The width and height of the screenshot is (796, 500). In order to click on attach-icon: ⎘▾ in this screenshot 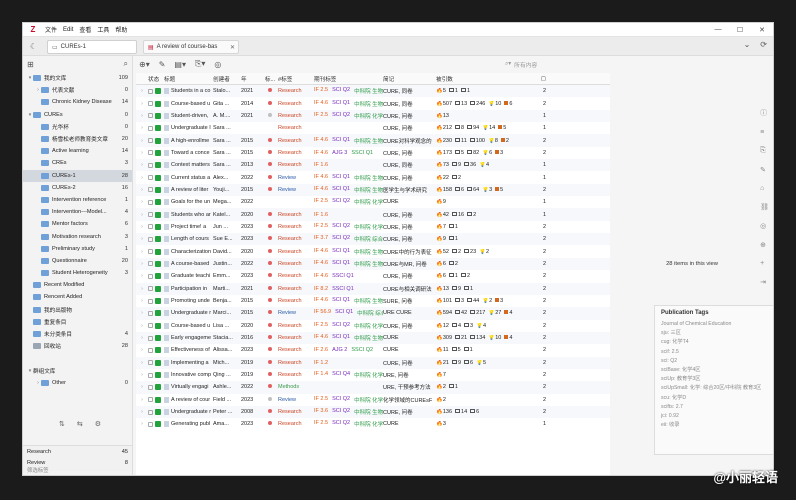, I will do `click(200, 63)`.